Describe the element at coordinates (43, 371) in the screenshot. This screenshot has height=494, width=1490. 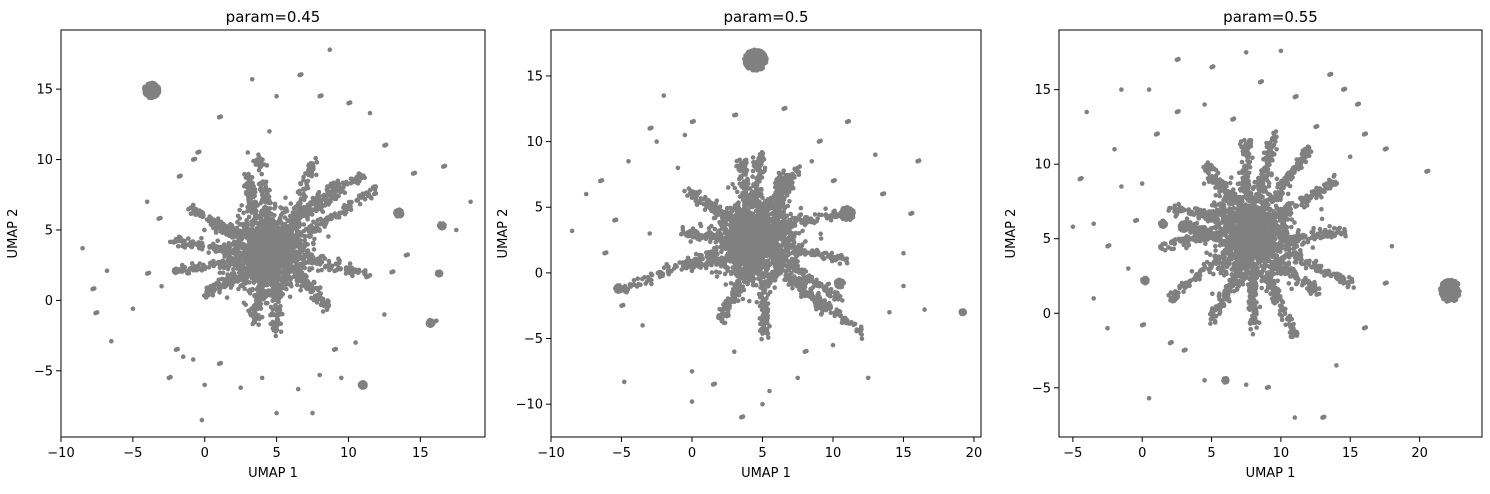
I see `y-tick-label: −5` at that location.